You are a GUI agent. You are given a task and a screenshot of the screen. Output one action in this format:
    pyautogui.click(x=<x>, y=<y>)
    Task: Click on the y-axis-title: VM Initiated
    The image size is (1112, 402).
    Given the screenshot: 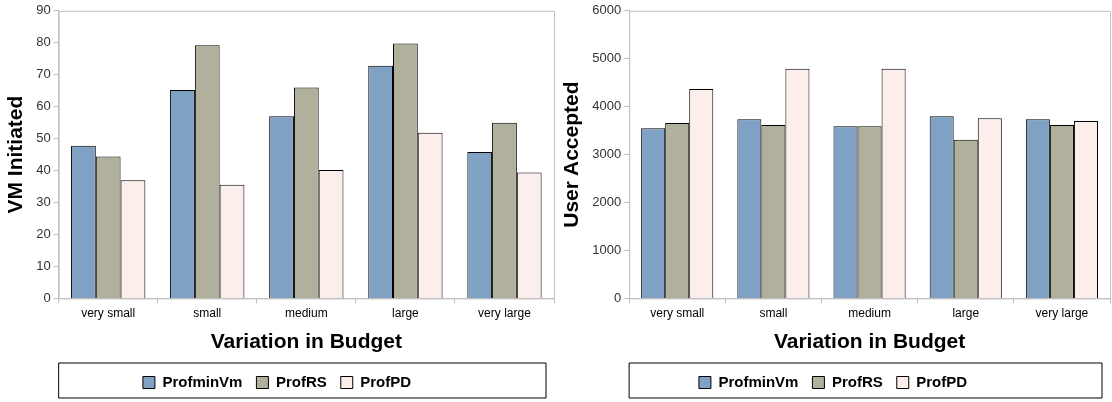 What is the action you would take?
    pyautogui.click(x=15, y=154)
    